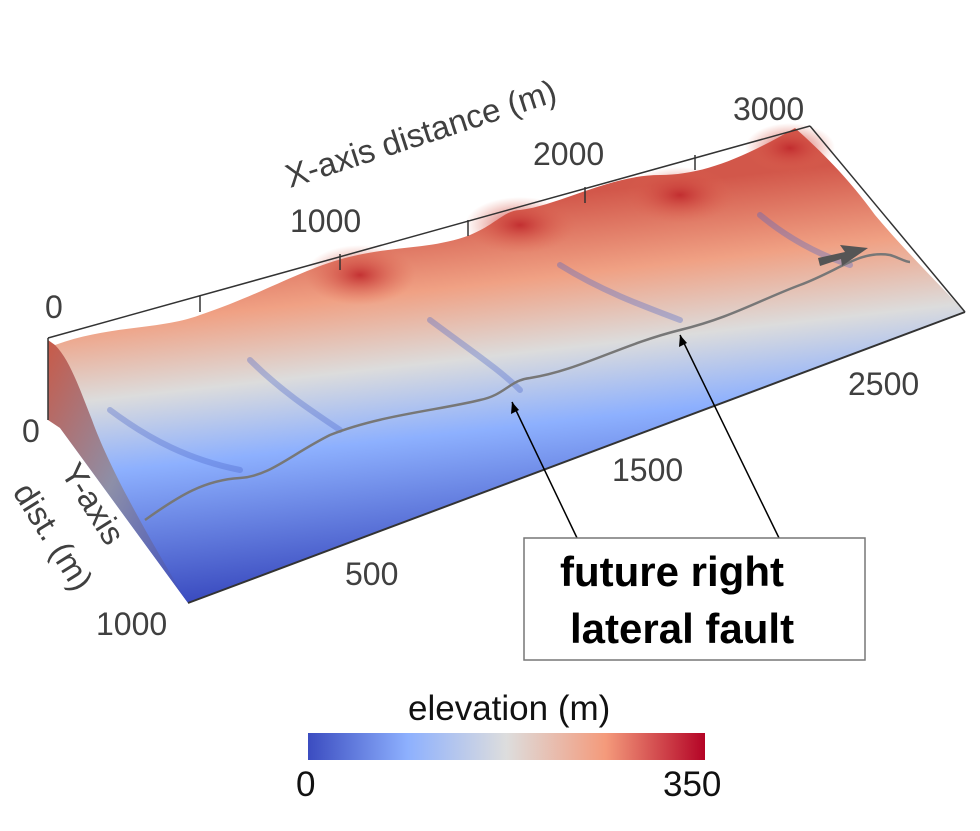 The width and height of the screenshot is (980, 831). What do you see at coordinates (843, 255) in the screenshot?
I see `fault-direction-arrow` at bounding box center [843, 255].